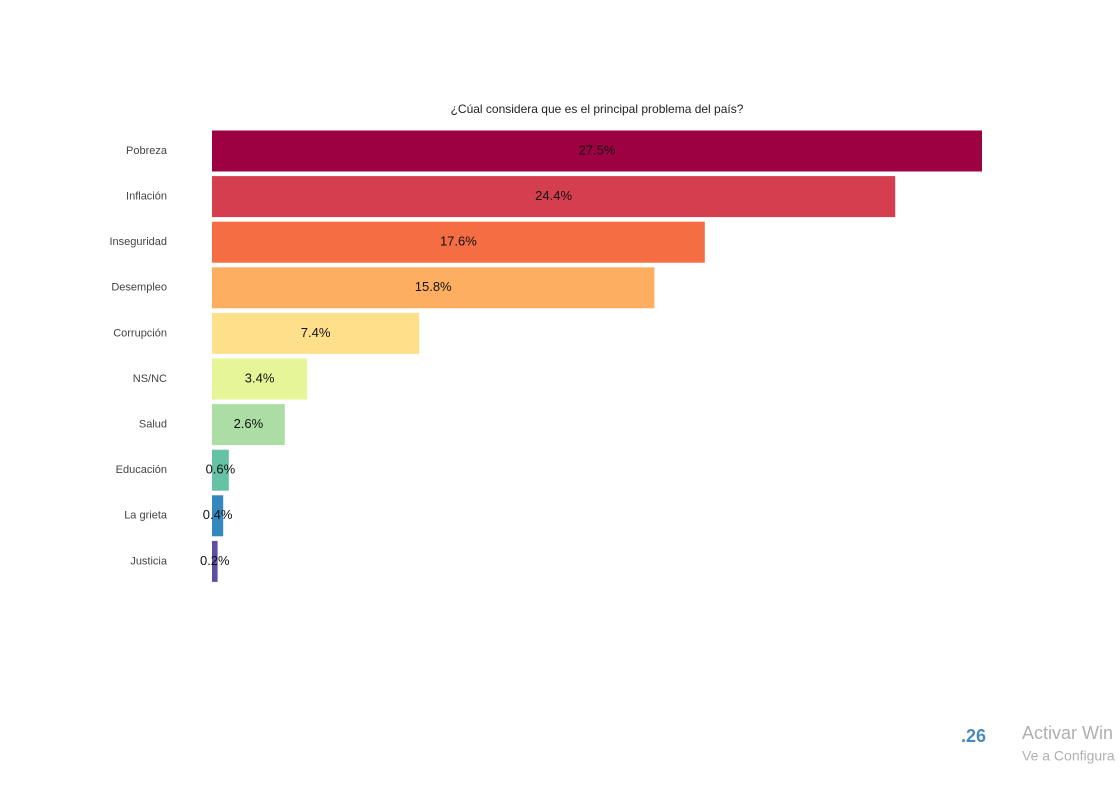 Image resolution: width=1120 pixels, height=794 pixels. Describe the element at coordinates (140, 333) in the screenshot. I see `y-tick-label: Corrupción` at that location.